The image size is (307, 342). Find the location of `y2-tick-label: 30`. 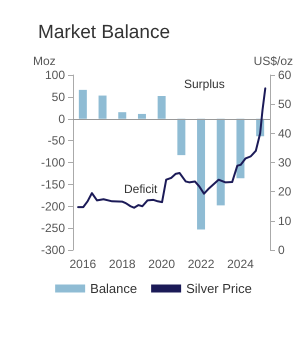

y2-tick-label: 30 is located at coordinates (285, 163).